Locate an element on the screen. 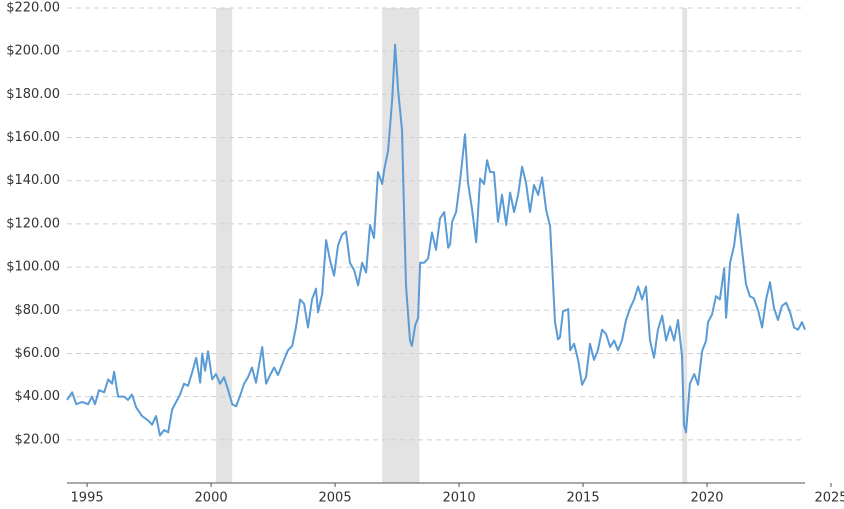  y-tick-label: $100.00 is located at coordinates (33, 267).